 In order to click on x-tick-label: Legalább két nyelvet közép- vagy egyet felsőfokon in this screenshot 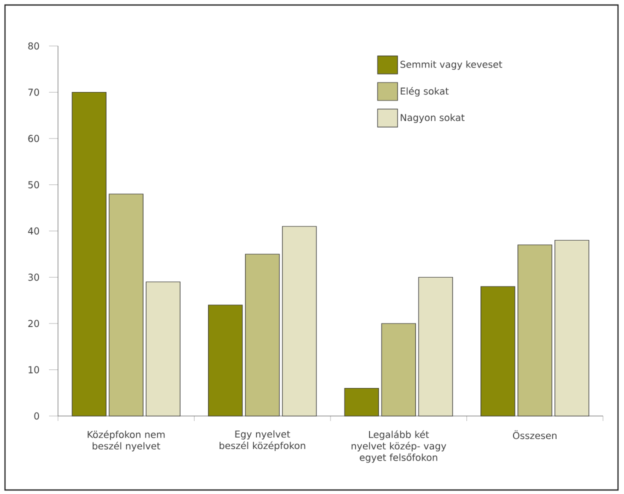, I will do `click(399, 446)`.